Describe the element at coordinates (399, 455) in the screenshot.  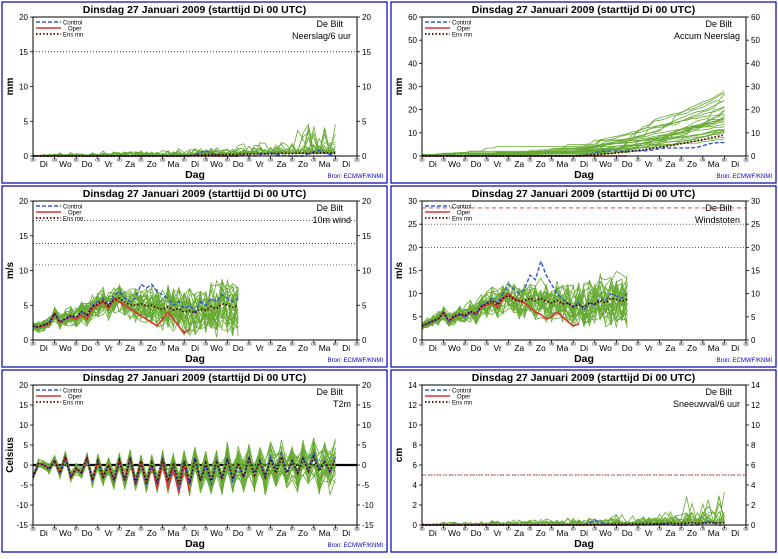
I see `y-axis-label: cm` at that location.